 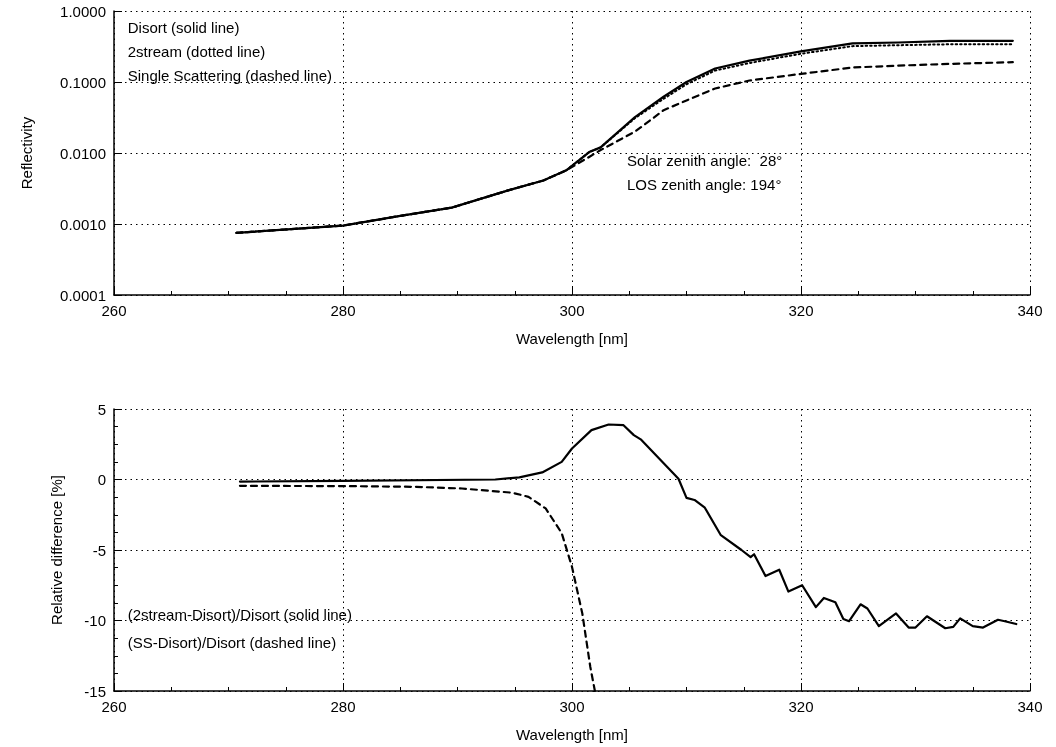 I want to click on annotation: Single Scattering (dashed line), so click(x=230, y=75).